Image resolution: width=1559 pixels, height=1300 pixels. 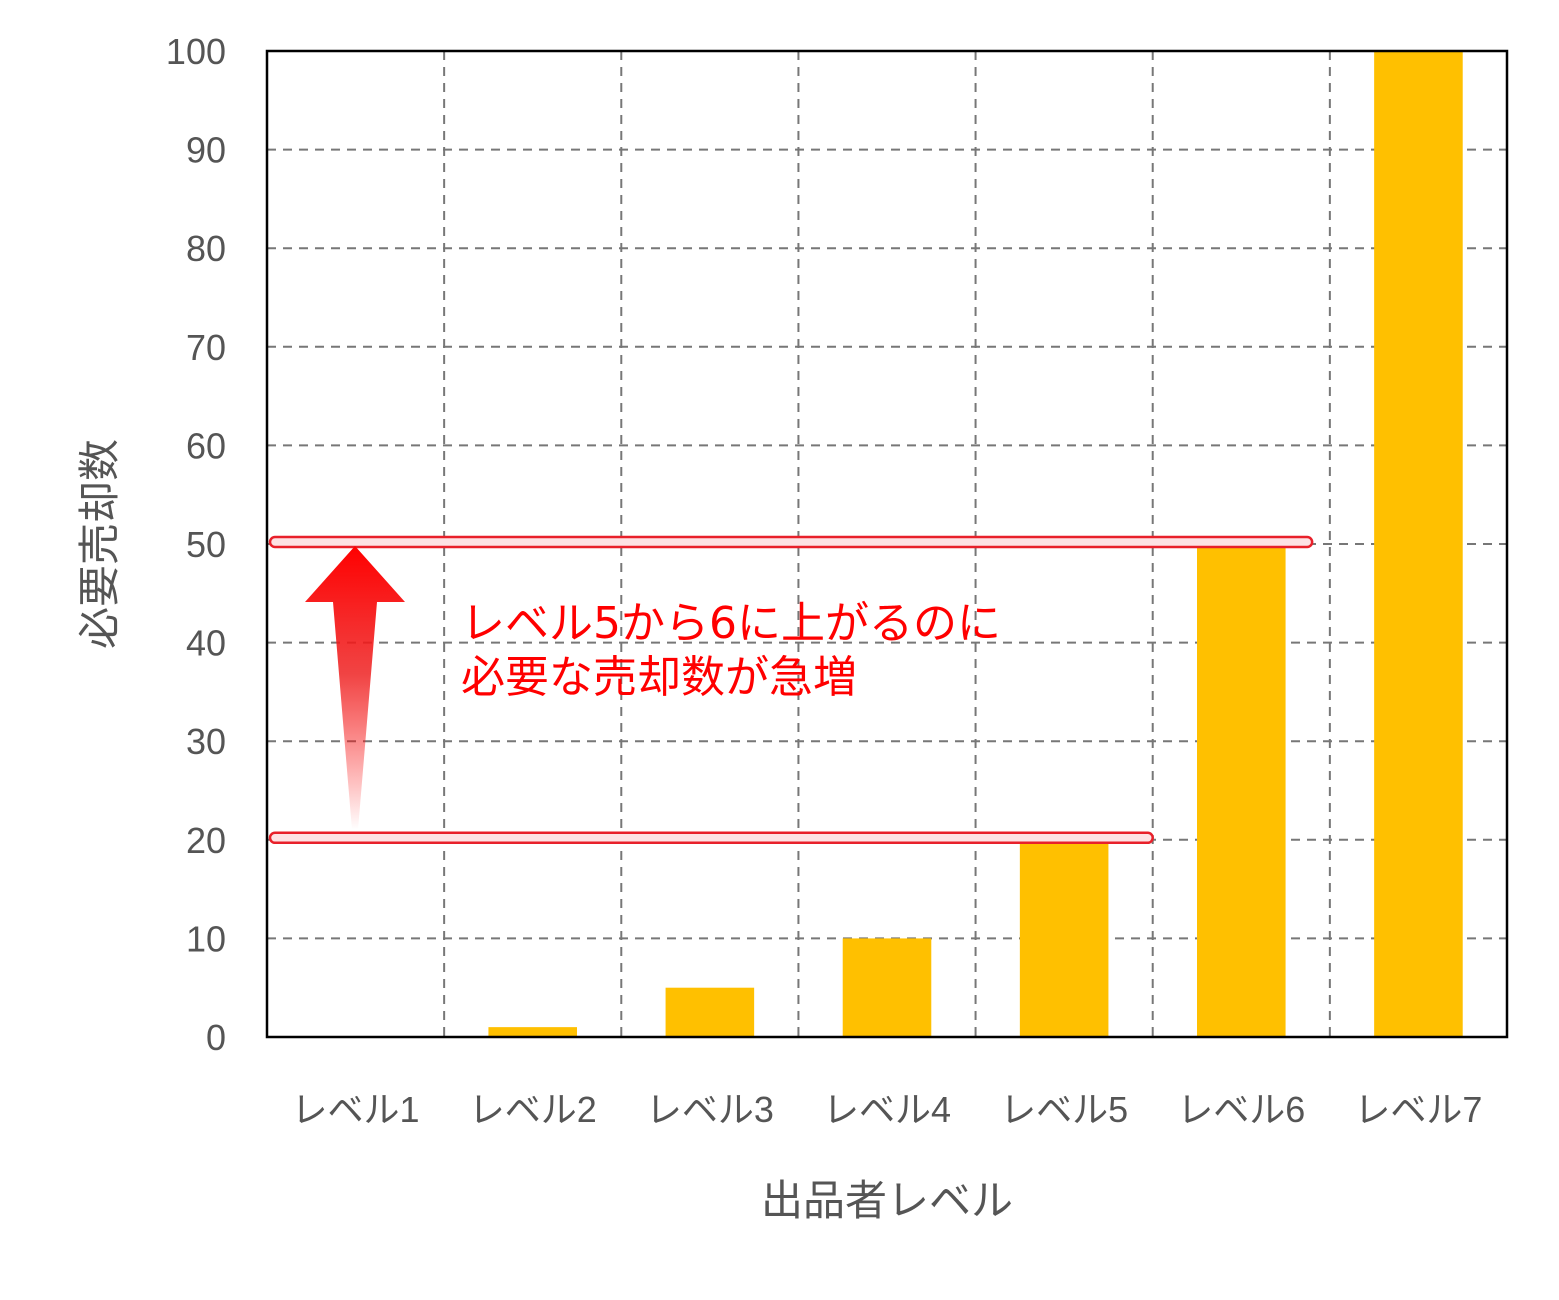 What do you see at coordinates (206, 938) in the screenshot?
I see `y-tick-label: 10` at bounding box center [206, 938].